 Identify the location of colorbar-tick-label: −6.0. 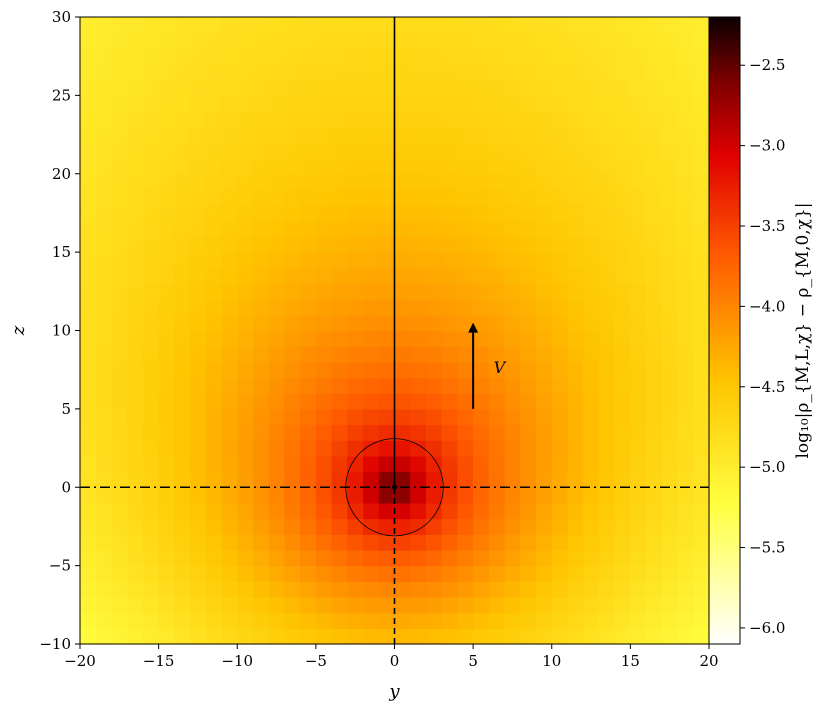
(767, 628).